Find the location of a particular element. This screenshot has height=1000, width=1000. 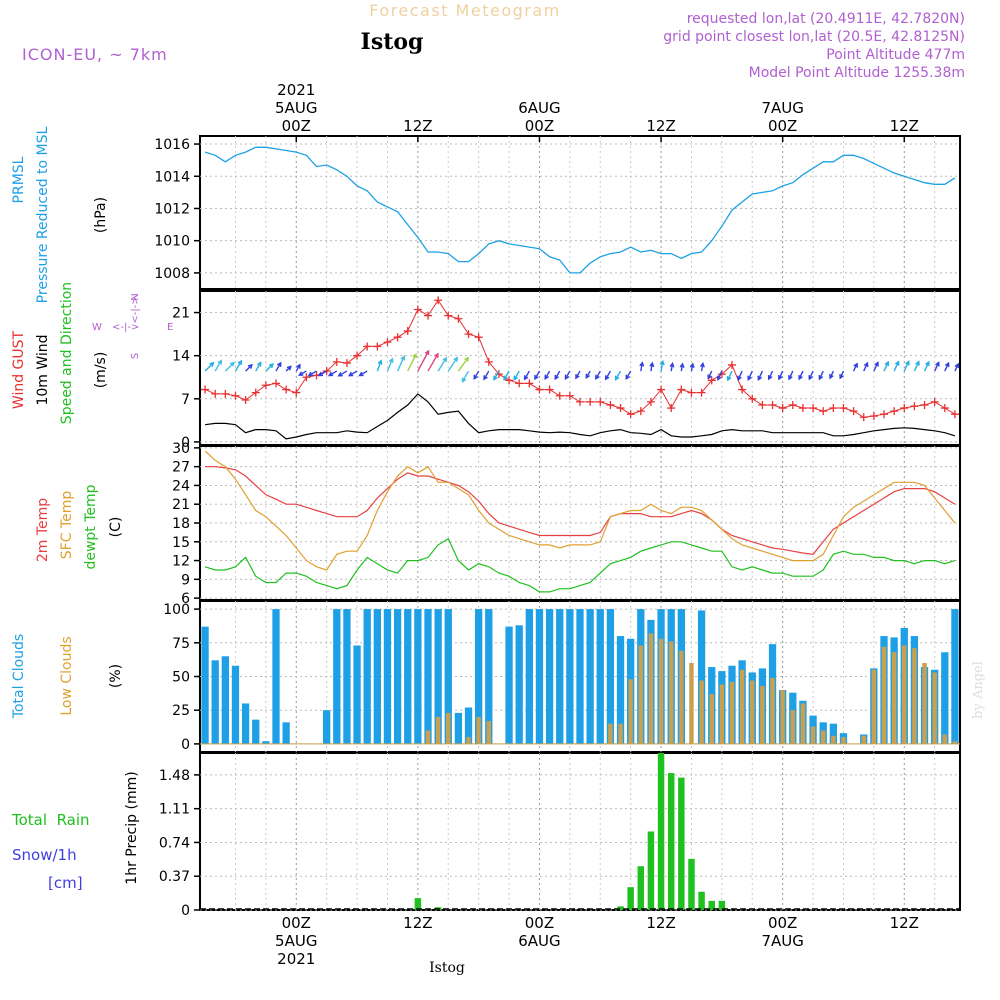

wind-dir-label: Speed and Direction is located at coordinates (67, 353).